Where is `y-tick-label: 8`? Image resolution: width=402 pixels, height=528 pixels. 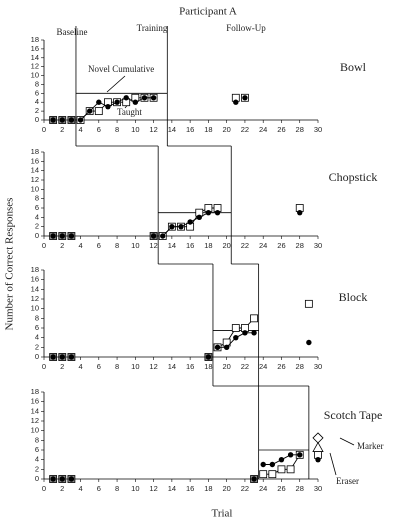
y-tick-label: 8 is located at coordinates (37, 83).